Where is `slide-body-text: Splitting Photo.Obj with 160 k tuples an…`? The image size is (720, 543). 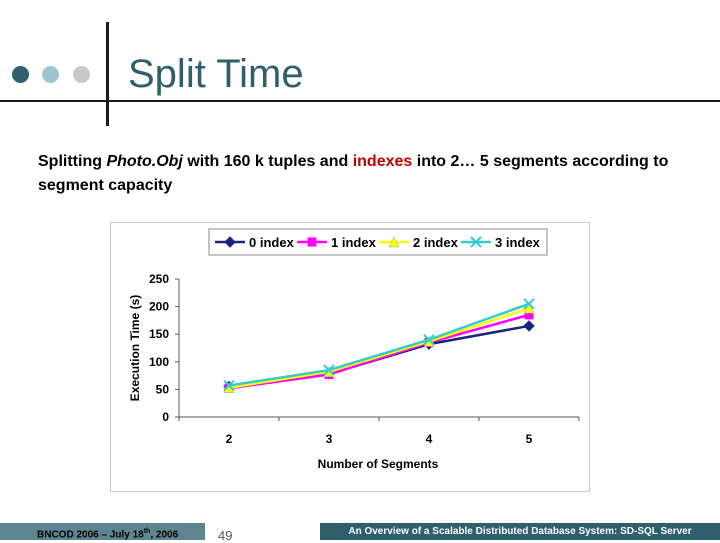 slide-body-text: Splitting Photo.Obj with 160 k tuples an… is located at coordinates (368, 174).